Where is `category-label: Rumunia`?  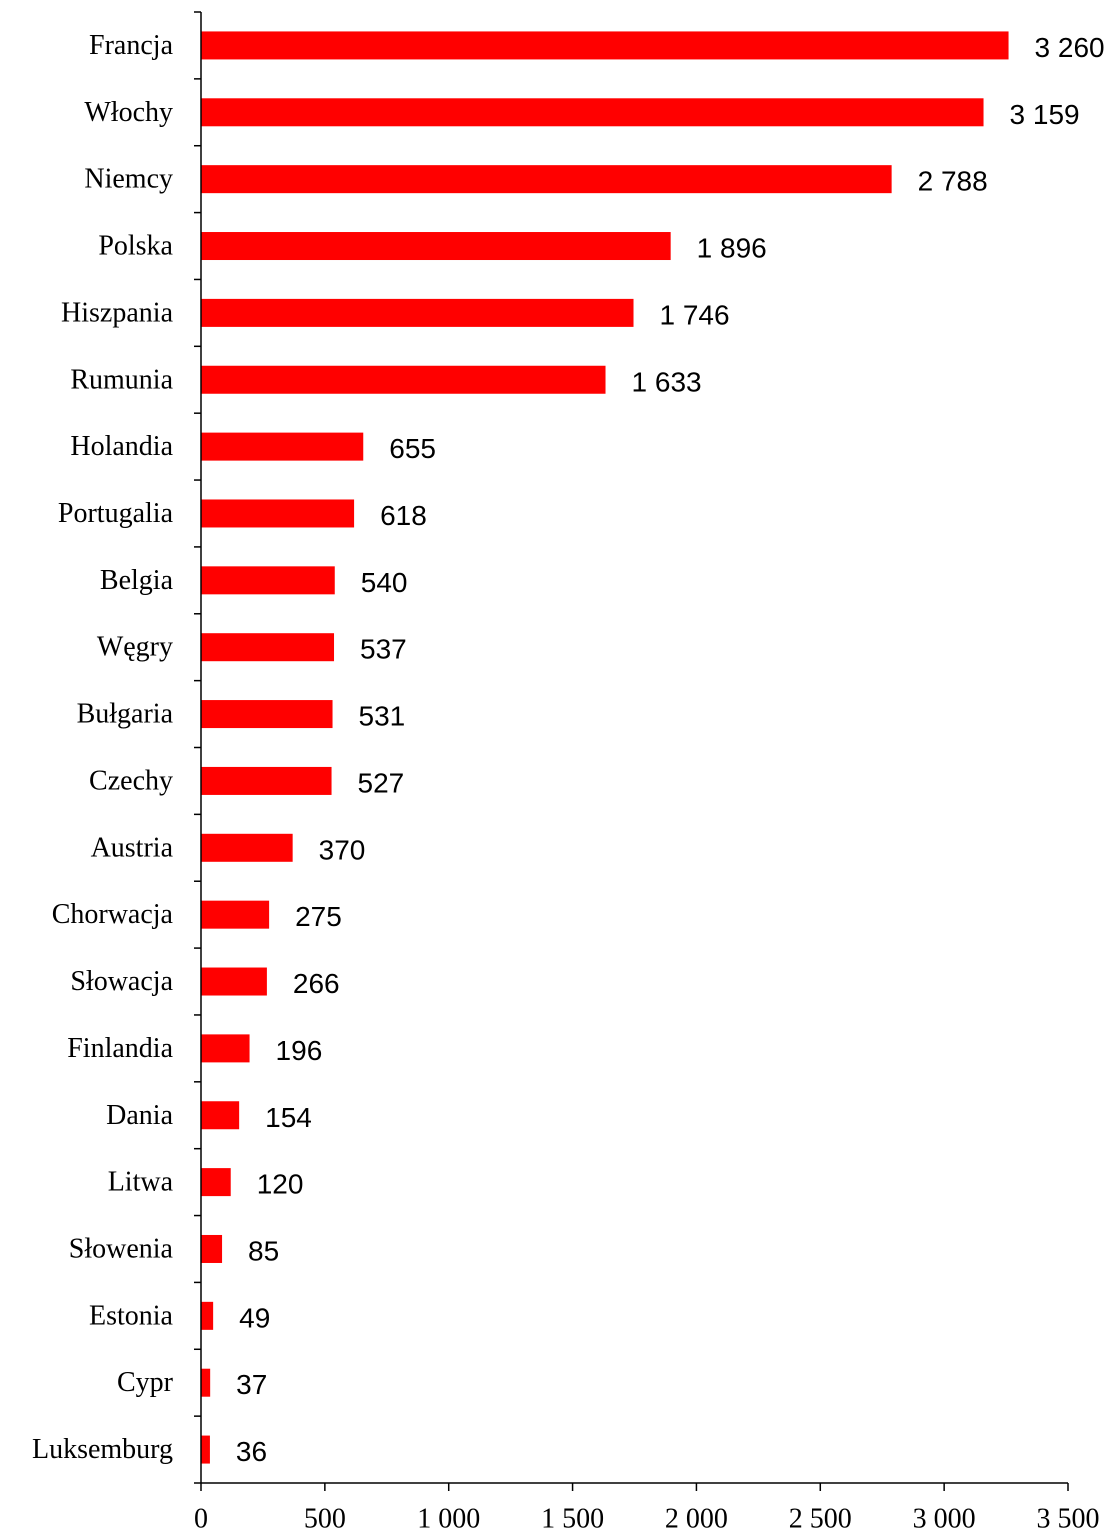
category-label: Rumunia is located at coordinates (121, 379).